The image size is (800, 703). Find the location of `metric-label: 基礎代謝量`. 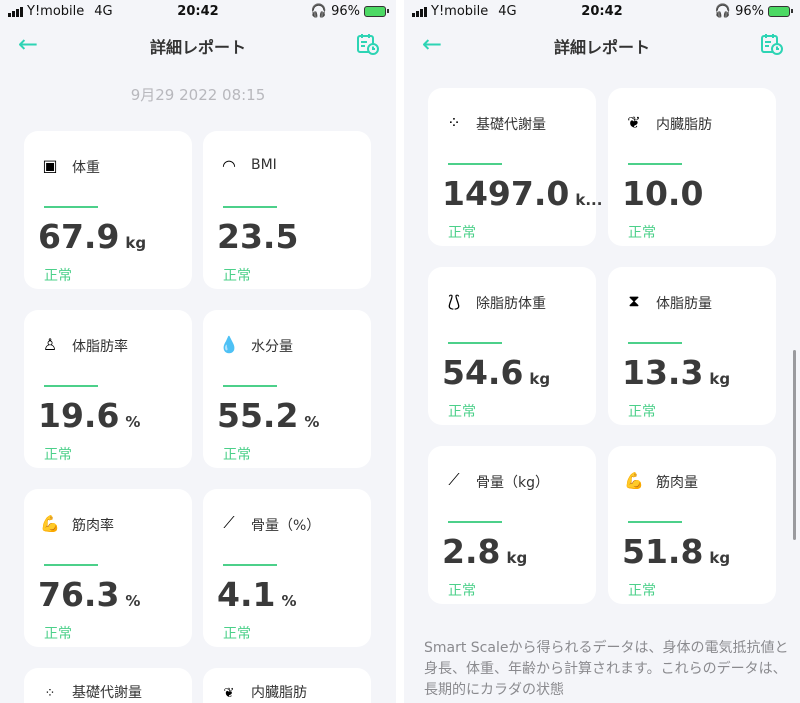

metric-label: 基礎代謝量 is located at coordinates (511, 125).